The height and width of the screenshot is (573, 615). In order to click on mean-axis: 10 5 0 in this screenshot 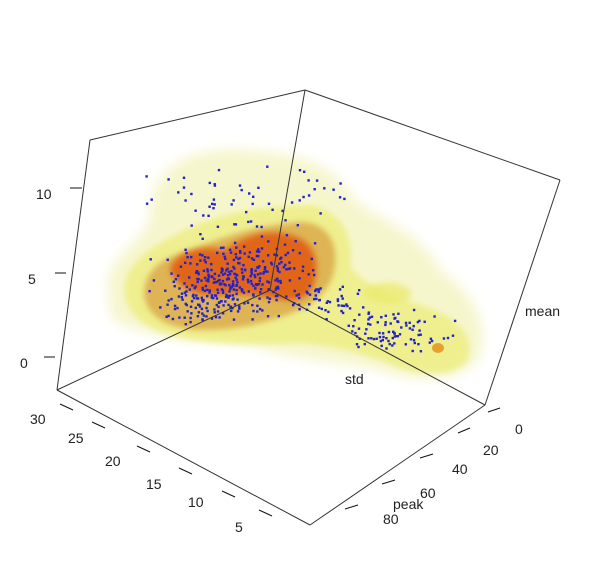, I will do `click(51, 278)`.